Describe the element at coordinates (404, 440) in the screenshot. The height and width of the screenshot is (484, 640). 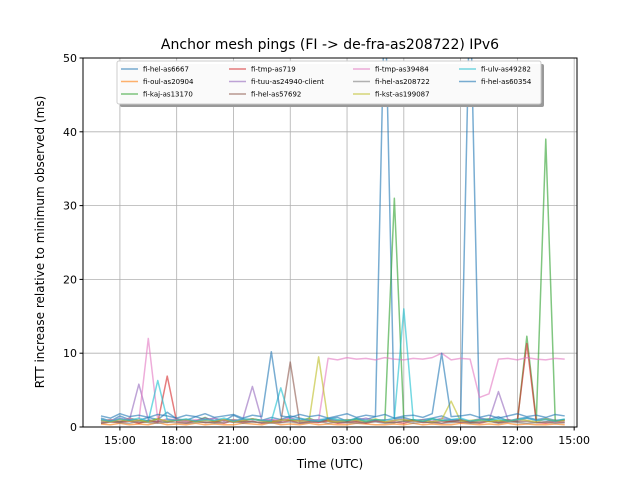
I see `x-tick-label: 06:00` at that location.